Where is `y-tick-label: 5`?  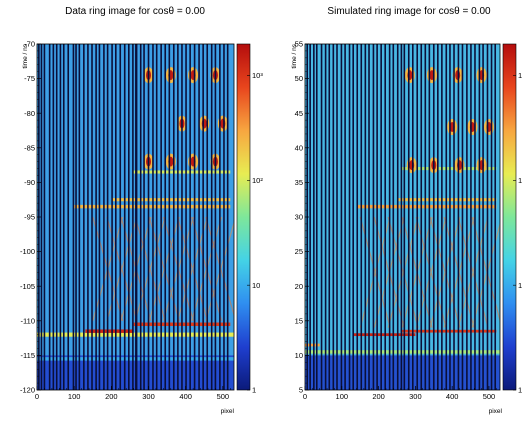 y-tick-label: 5 is located at coordinates (301, 390).